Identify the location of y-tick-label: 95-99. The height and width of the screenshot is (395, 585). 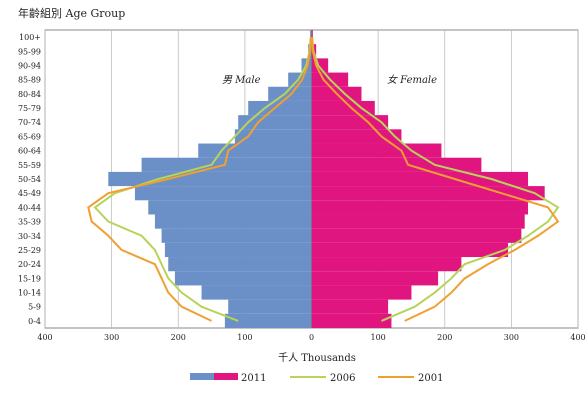
(29, 51).